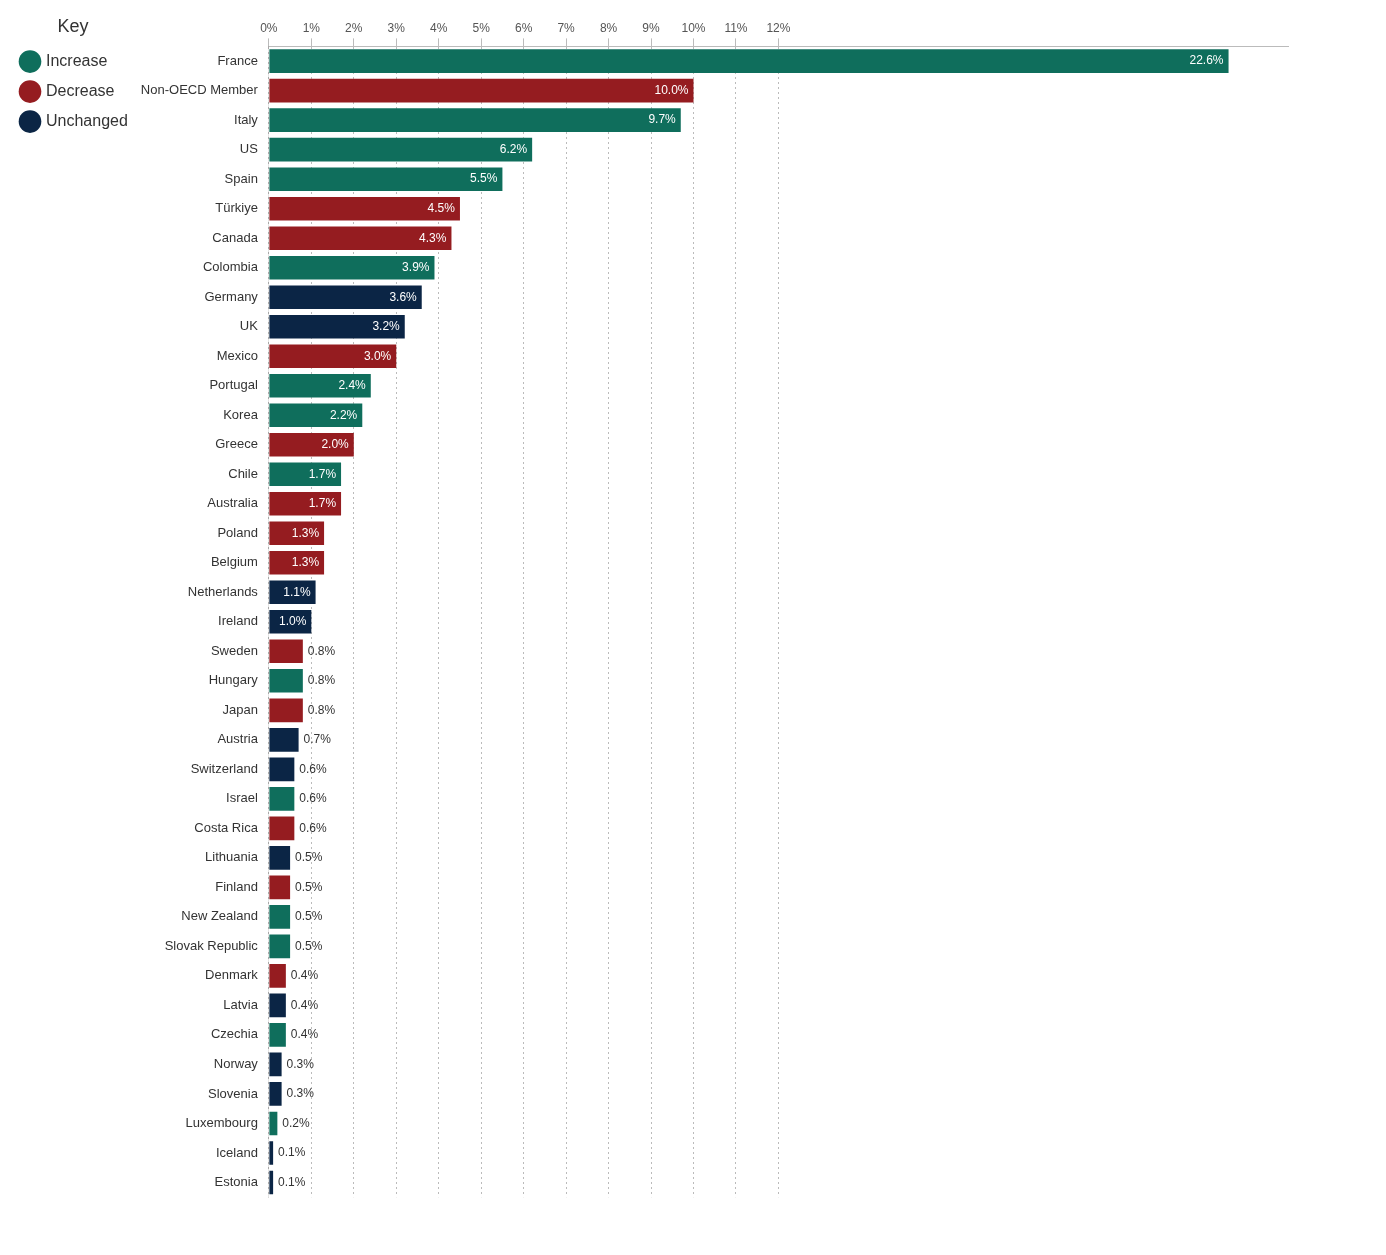 This screenshot has height=1255, width=1386. What do you see at coordinates (292, 1152) in the screenshot?
I see `data-label: 0.1%` at bounding box center [292, 1152].